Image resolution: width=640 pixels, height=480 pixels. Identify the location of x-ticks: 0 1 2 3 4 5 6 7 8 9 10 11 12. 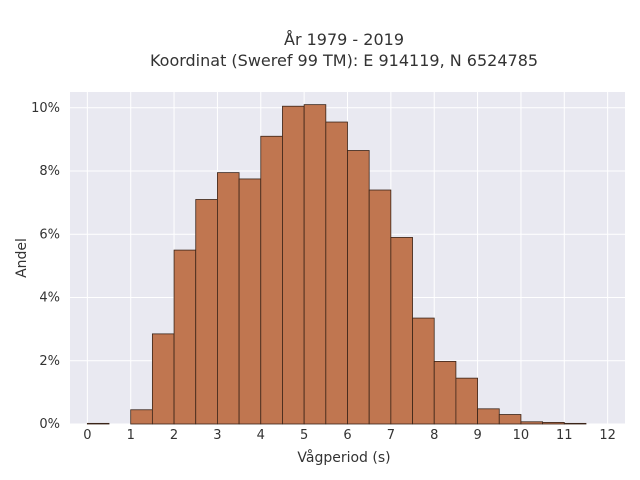
(349, 435).